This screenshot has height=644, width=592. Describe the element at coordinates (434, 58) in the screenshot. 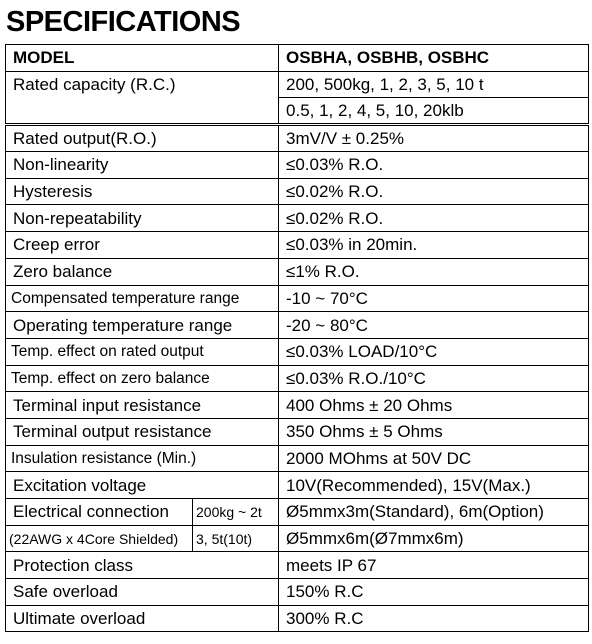

I see `header-cell: OSBHA, OSBHB, OSBHC` at that location.